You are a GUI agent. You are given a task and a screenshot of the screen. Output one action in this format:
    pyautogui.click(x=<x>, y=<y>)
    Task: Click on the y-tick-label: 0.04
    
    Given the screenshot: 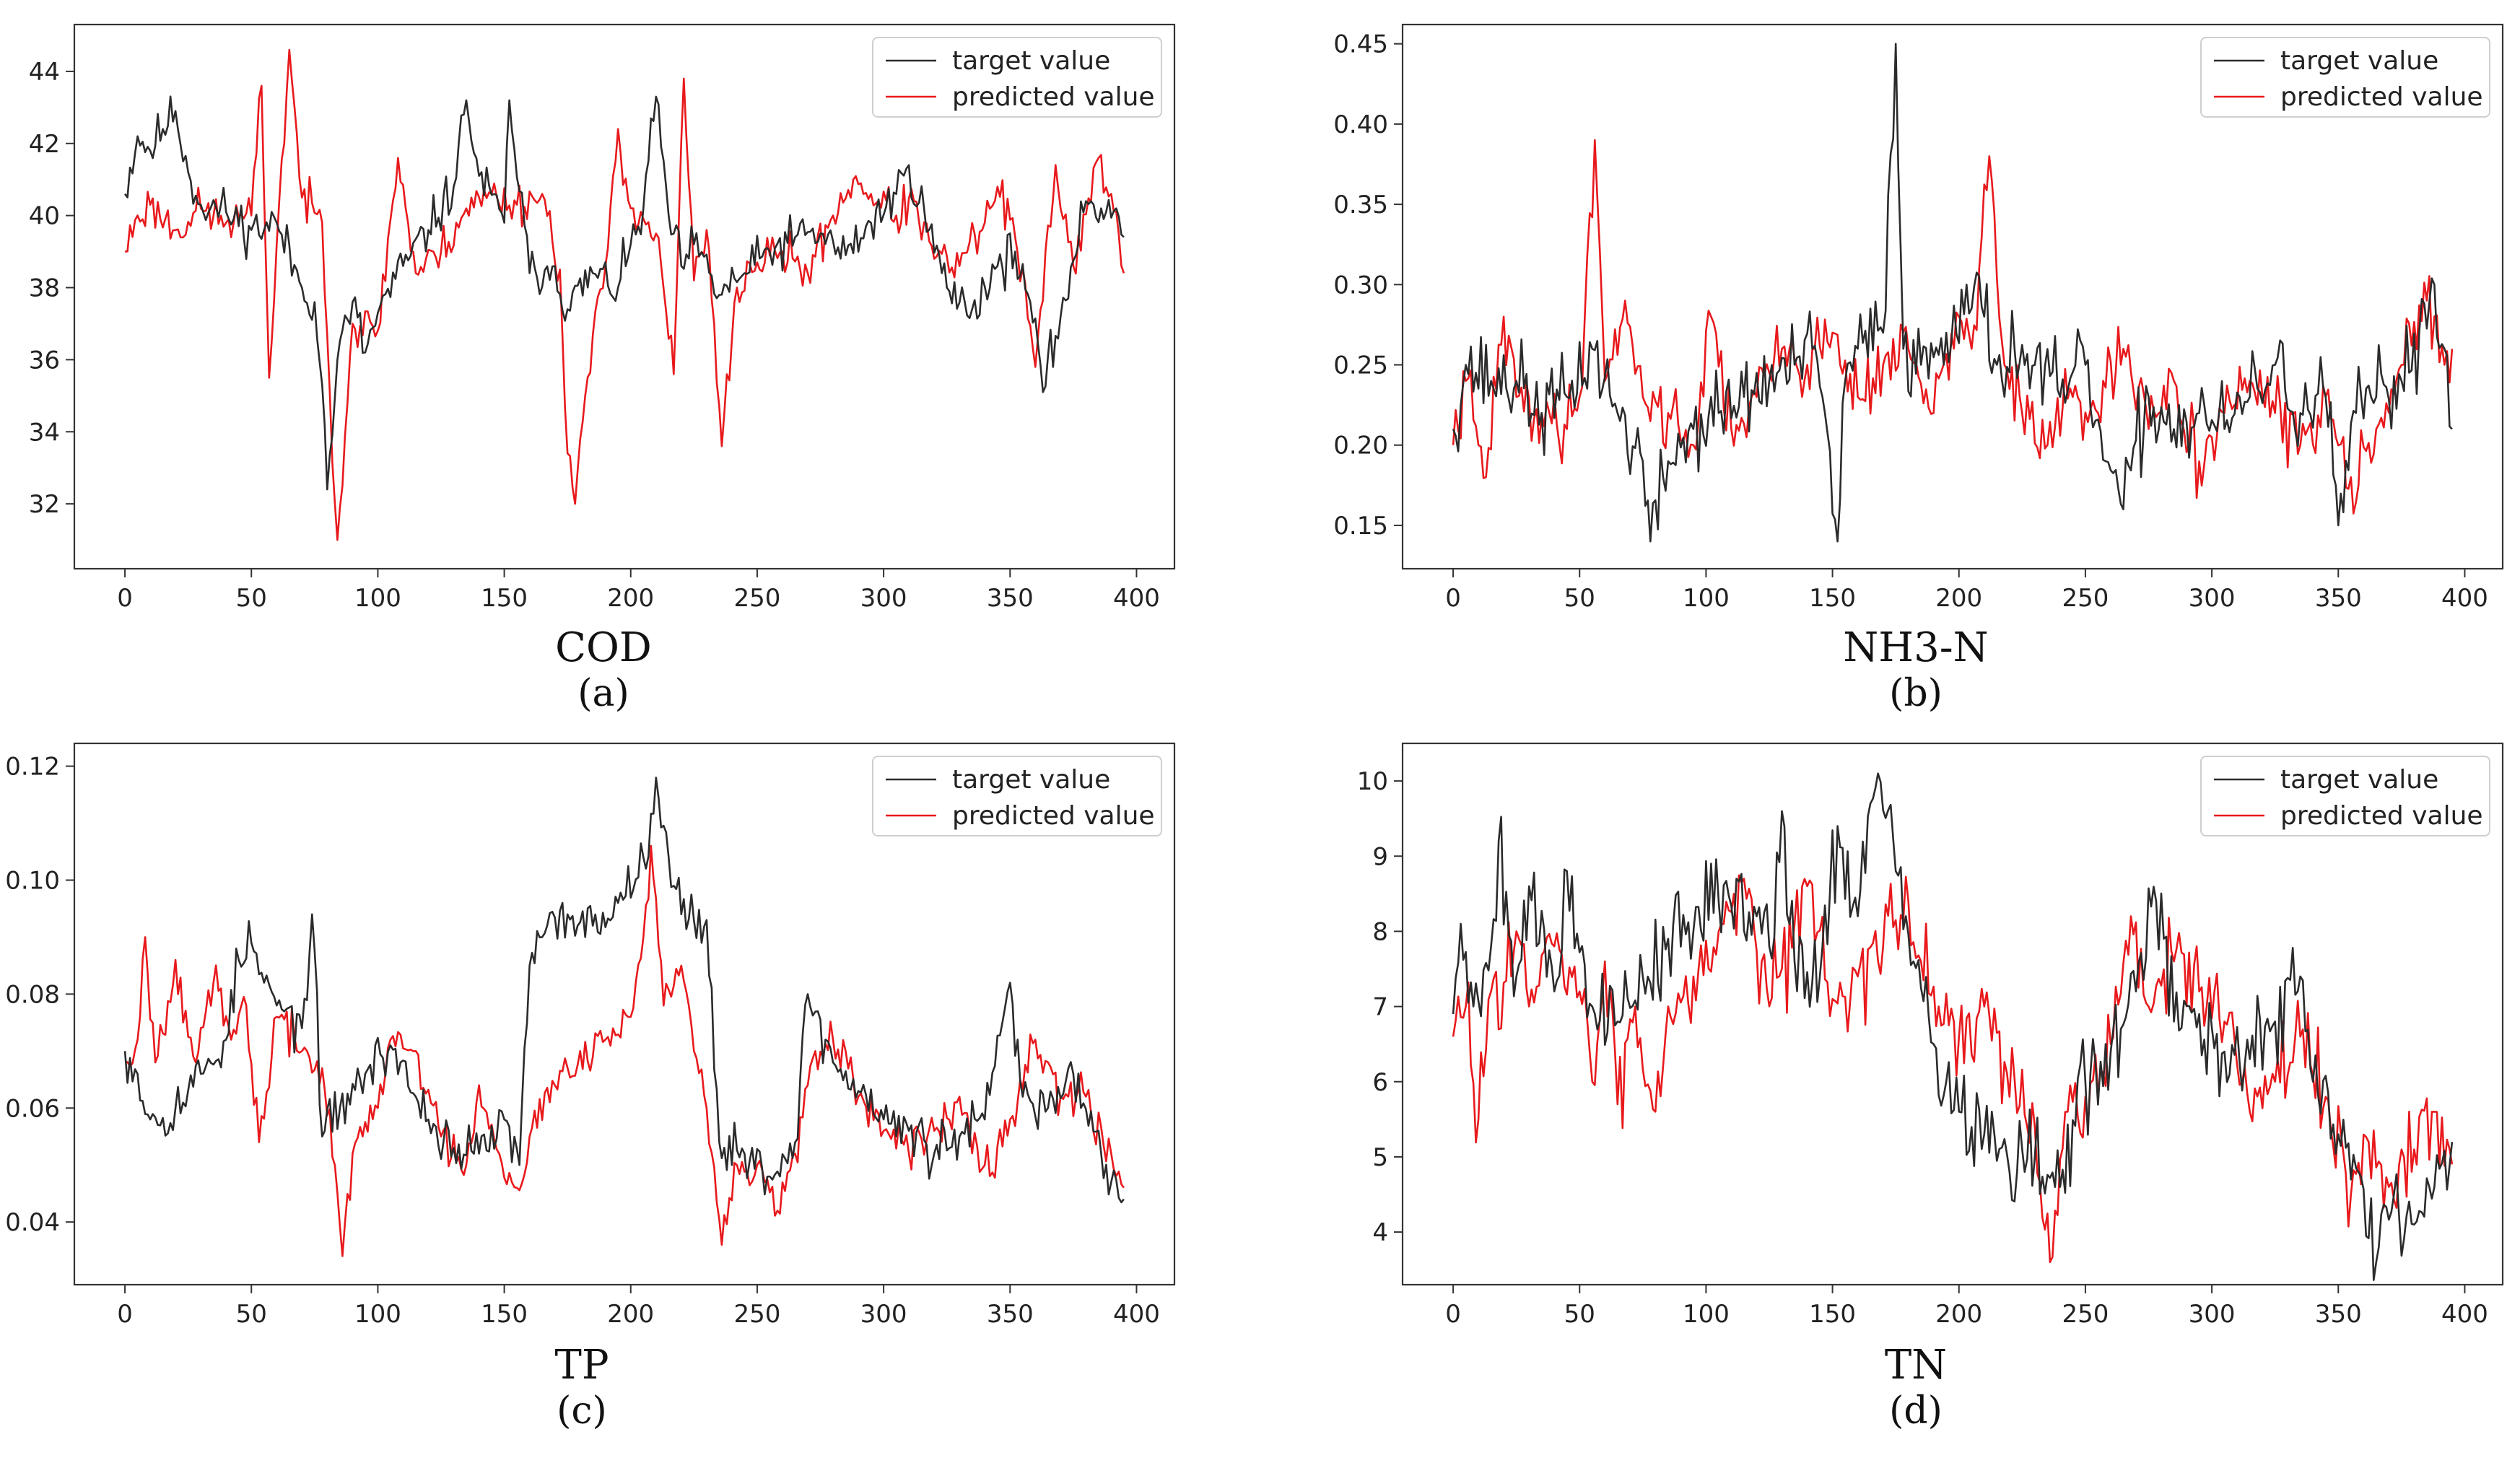 What is the action you would take?
    pyautogui.click(x=32, y=1222)
    